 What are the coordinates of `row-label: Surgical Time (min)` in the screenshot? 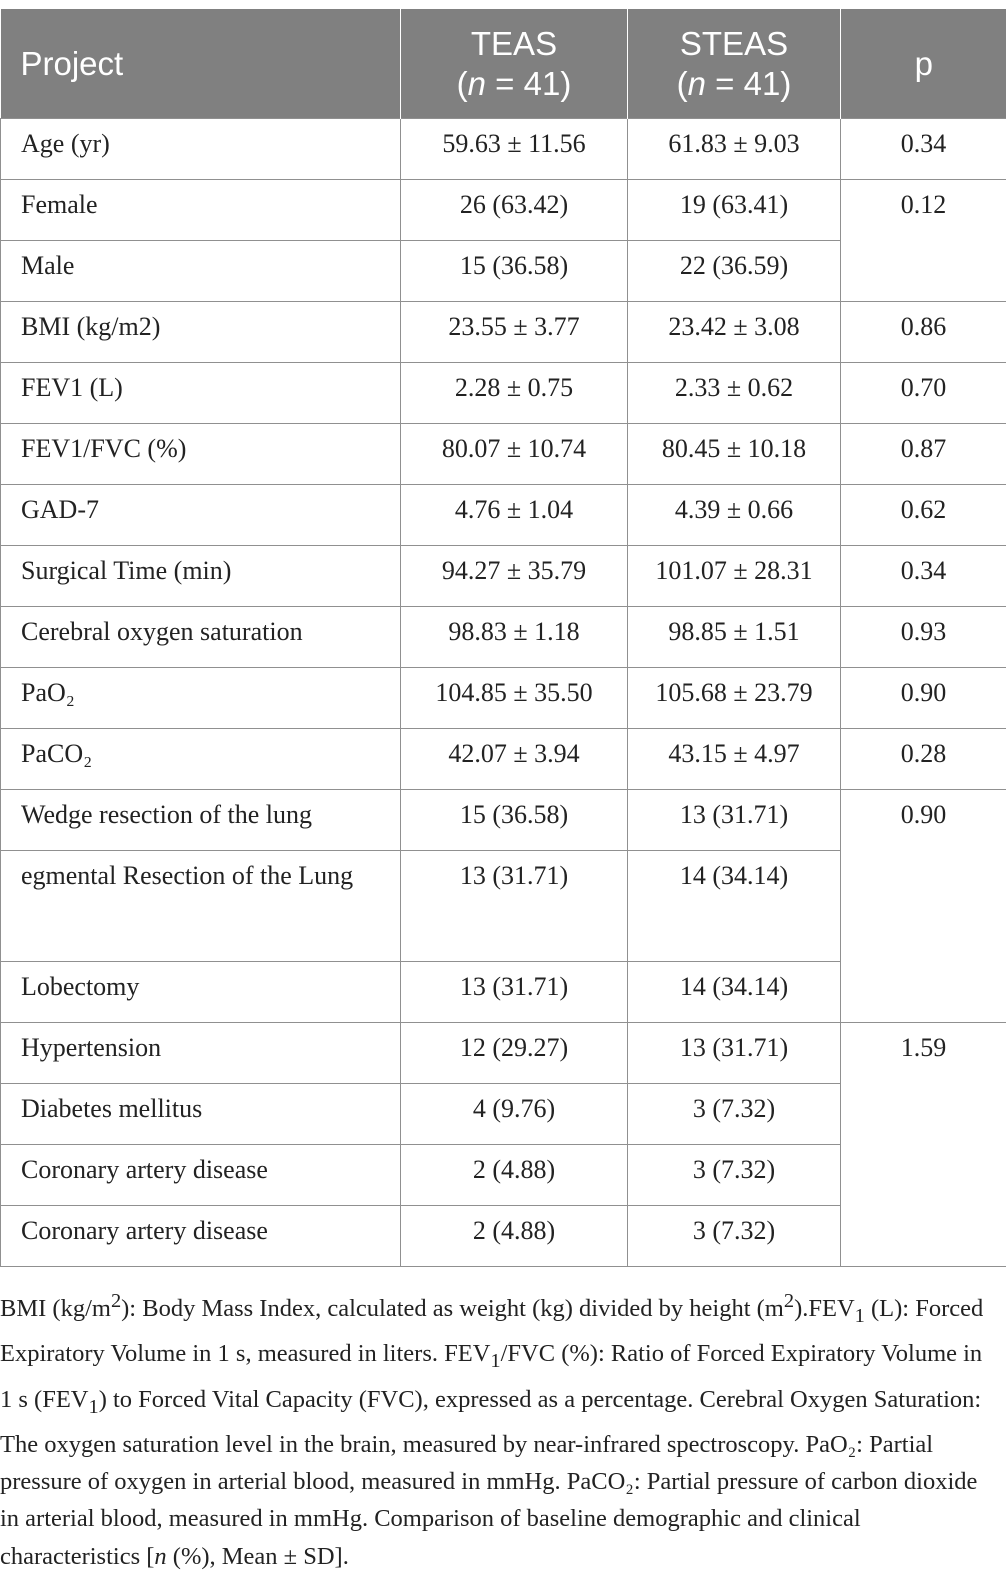 It's located at (201, 576).